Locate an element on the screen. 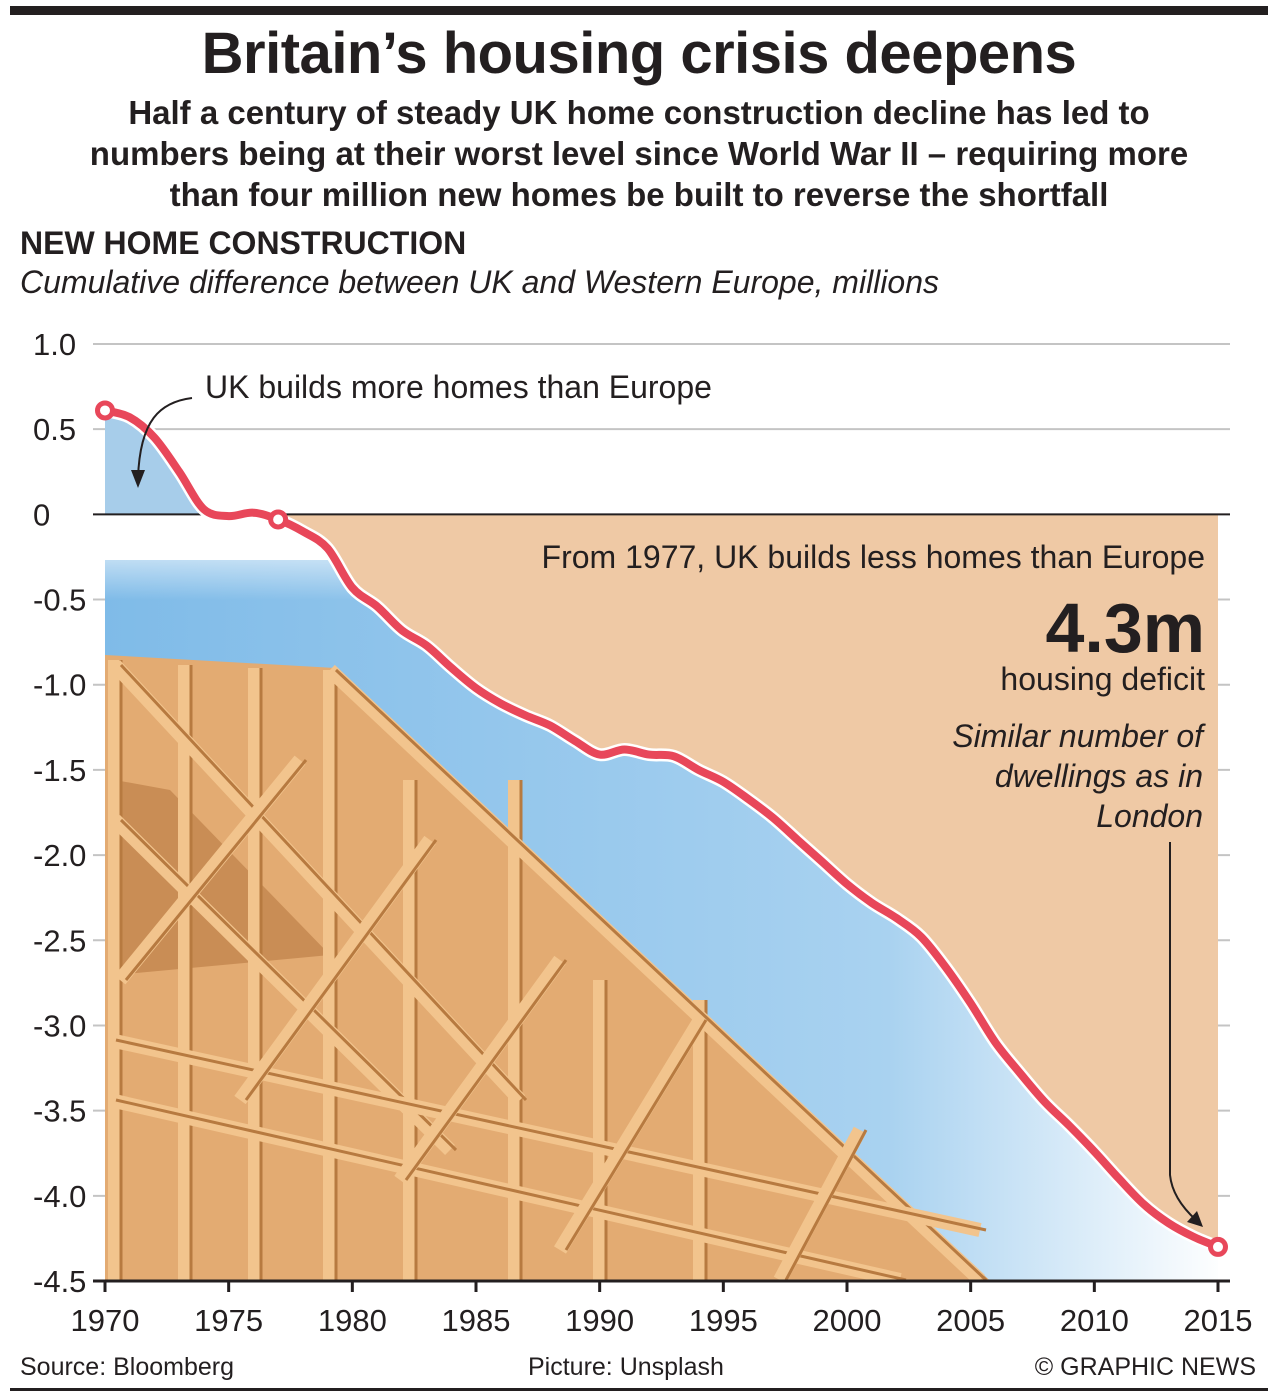  y-tick-label: -4.5 is located at coordinates (59, 1281).